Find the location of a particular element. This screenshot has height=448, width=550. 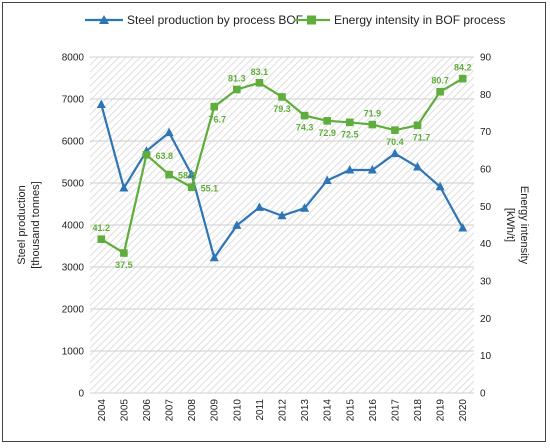

left-tick-label: 5000 is located at coordinates (73, 184).